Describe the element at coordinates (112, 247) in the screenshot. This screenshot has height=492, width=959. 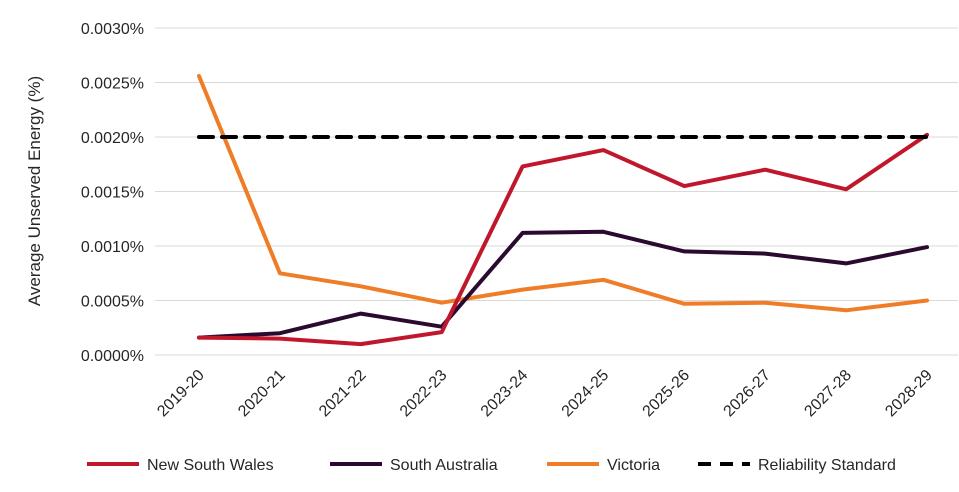
I see `y-tick-label: 0.0010%` at that location.